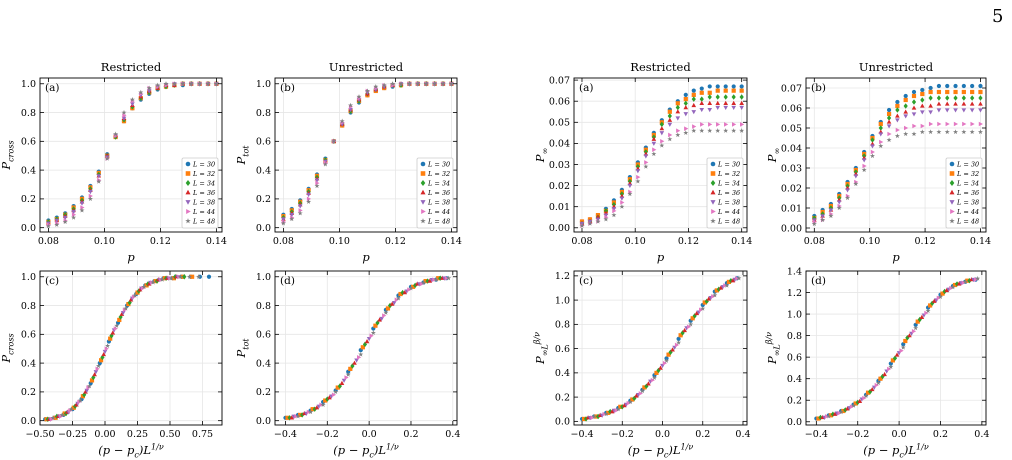  Describe the element at coordinates (104, 241) in the screenshot. I see `x-tick-label: 0.10` at that location.